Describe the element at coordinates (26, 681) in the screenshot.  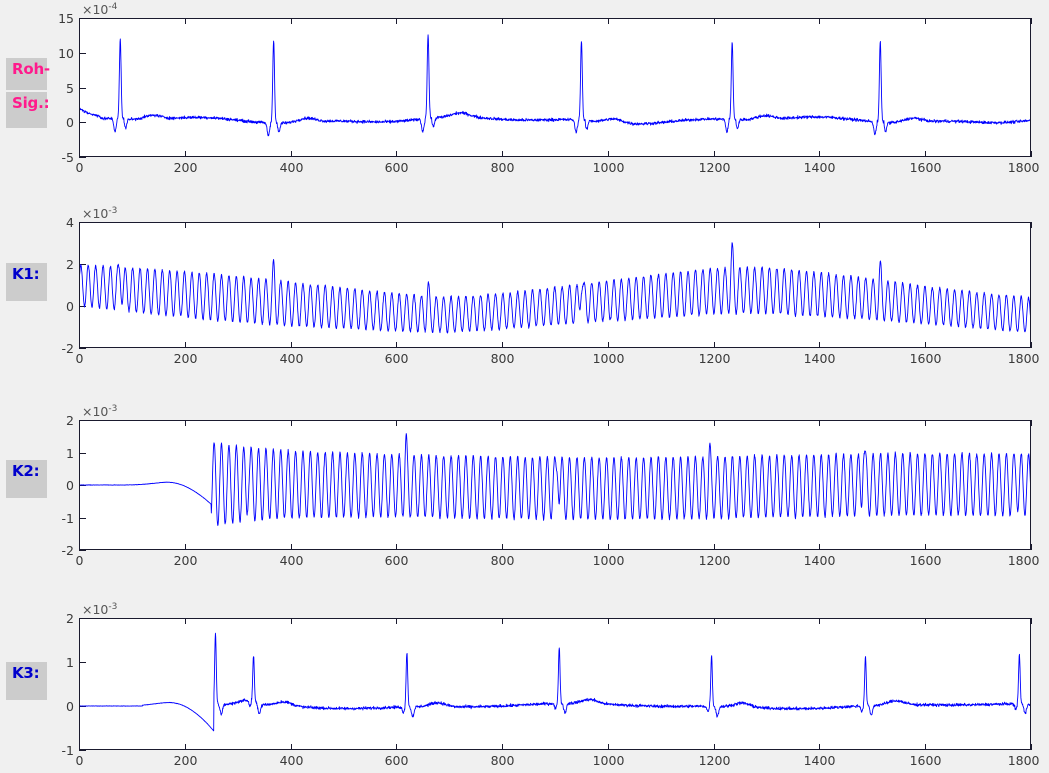
I see `channel-label-k3: K3:` at that location.